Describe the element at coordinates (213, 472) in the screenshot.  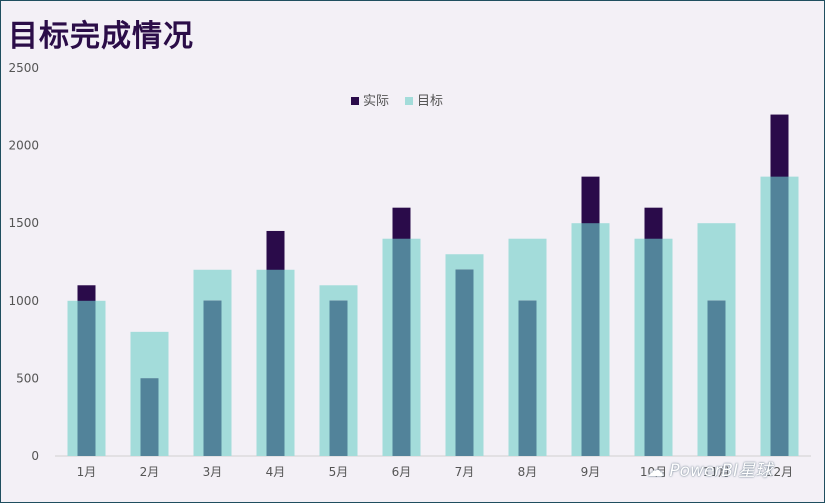
I see `x-tick-label: 3月` at that location.